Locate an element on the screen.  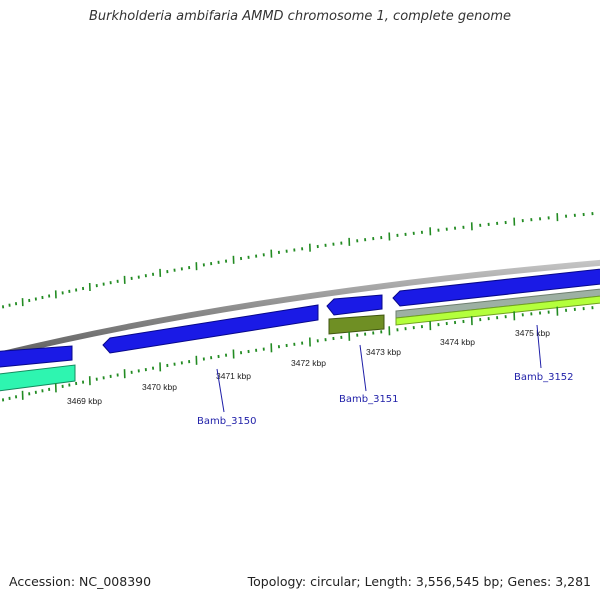
tick-label: 3472 kbp is located at coordinates (308, 363).